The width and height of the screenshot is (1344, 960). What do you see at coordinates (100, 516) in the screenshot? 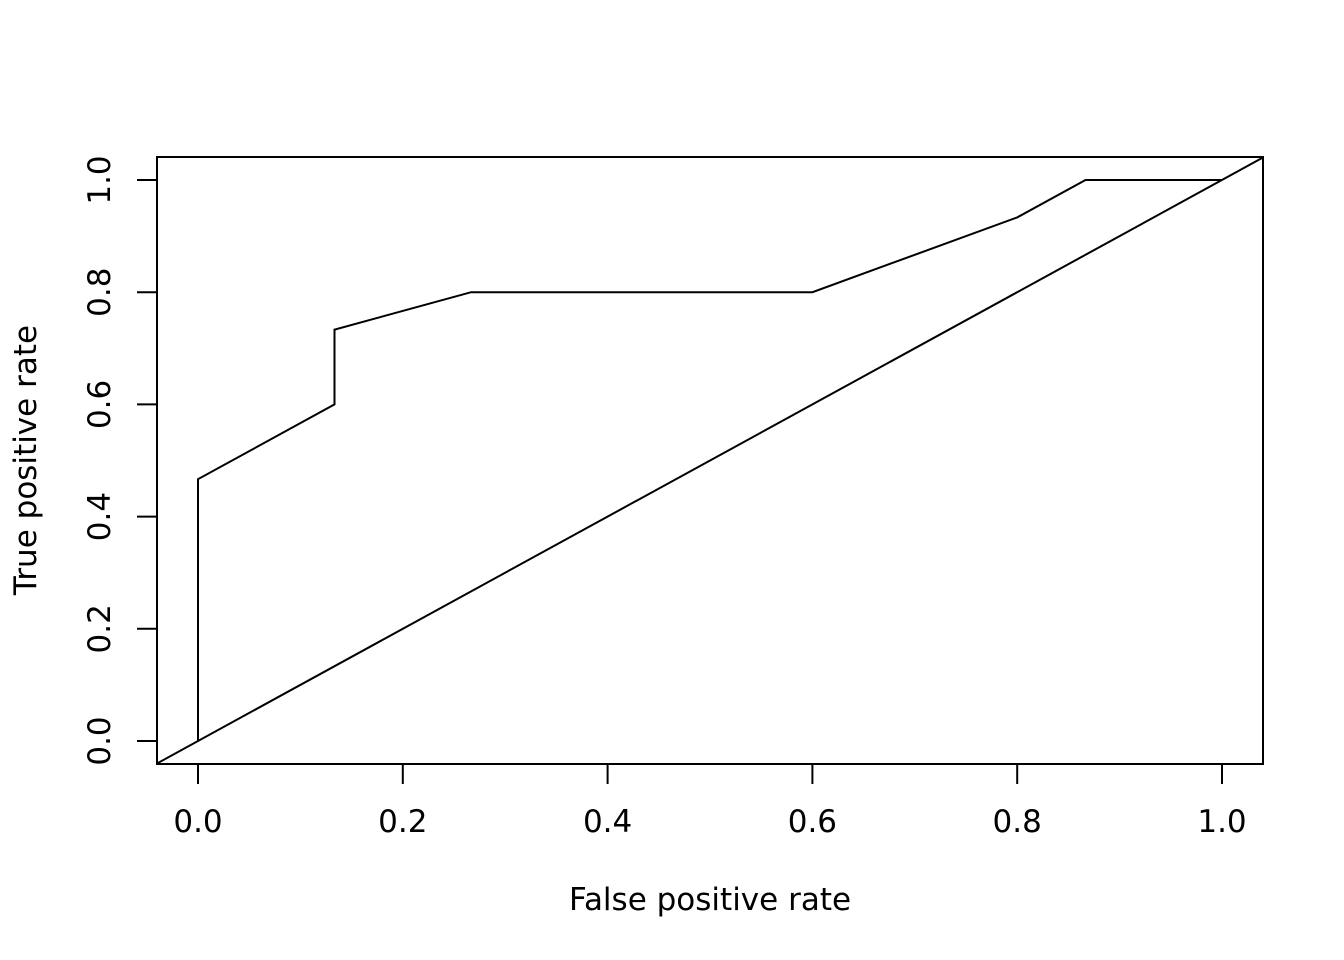
I see `y-tick-label: 0.4` at bounding box center [100, 516].